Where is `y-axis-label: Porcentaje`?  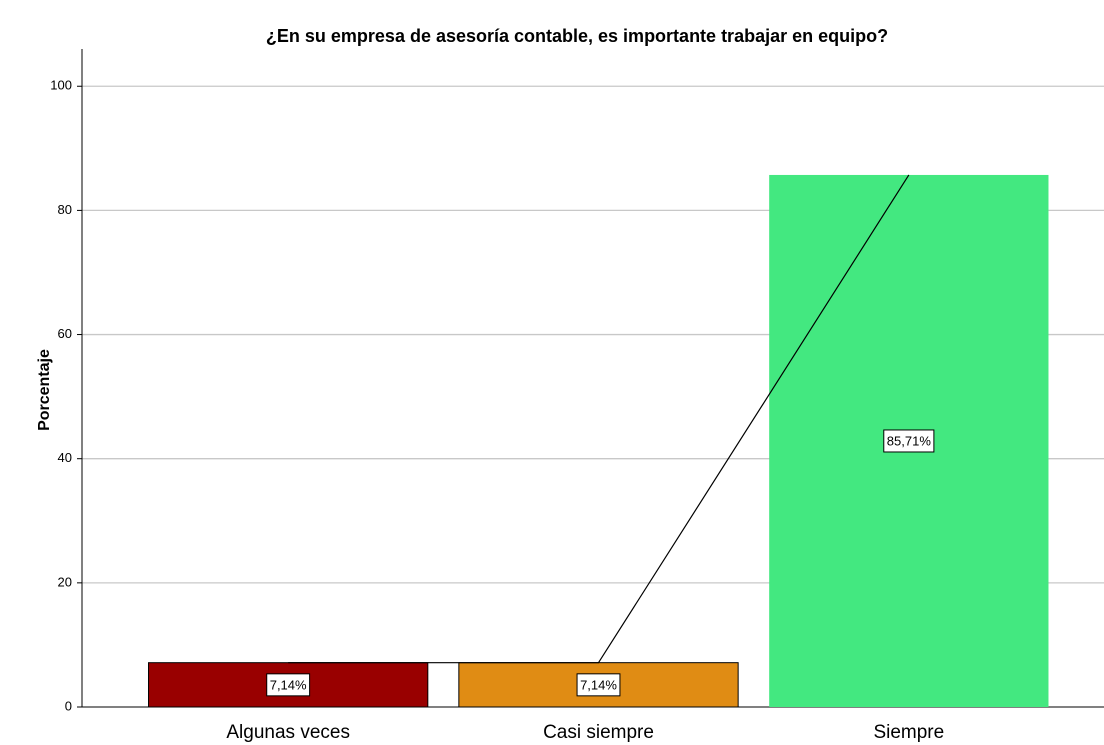 y-axis-label: Porcentaje is located at coordinates (44, 390).